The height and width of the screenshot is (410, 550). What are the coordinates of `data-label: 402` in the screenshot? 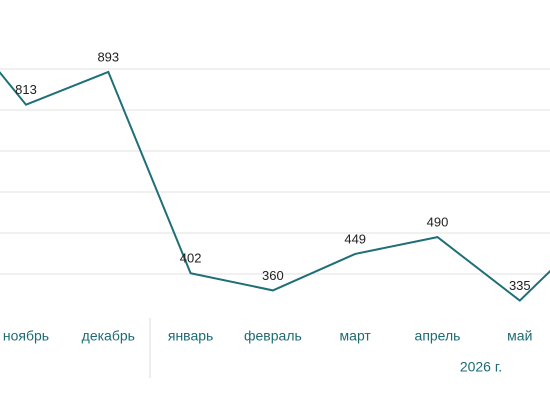 It's located at (191, 258).